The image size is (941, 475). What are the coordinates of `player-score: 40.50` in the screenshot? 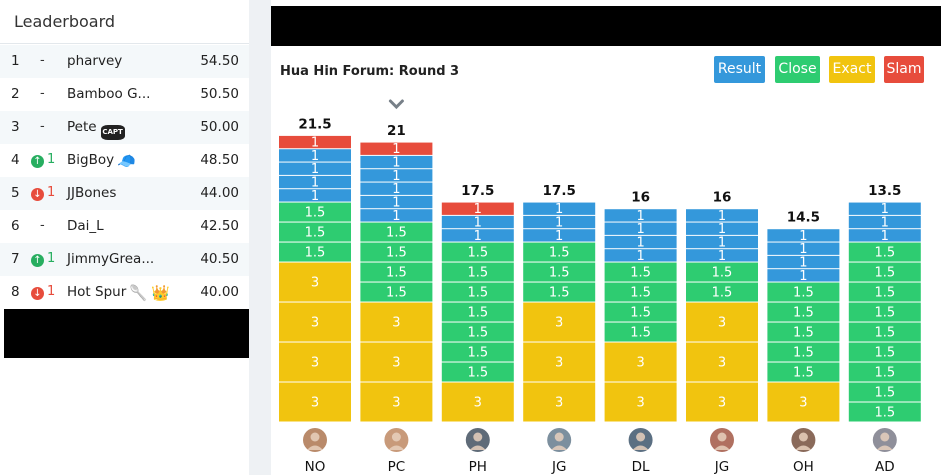 It's located at (219, 259).